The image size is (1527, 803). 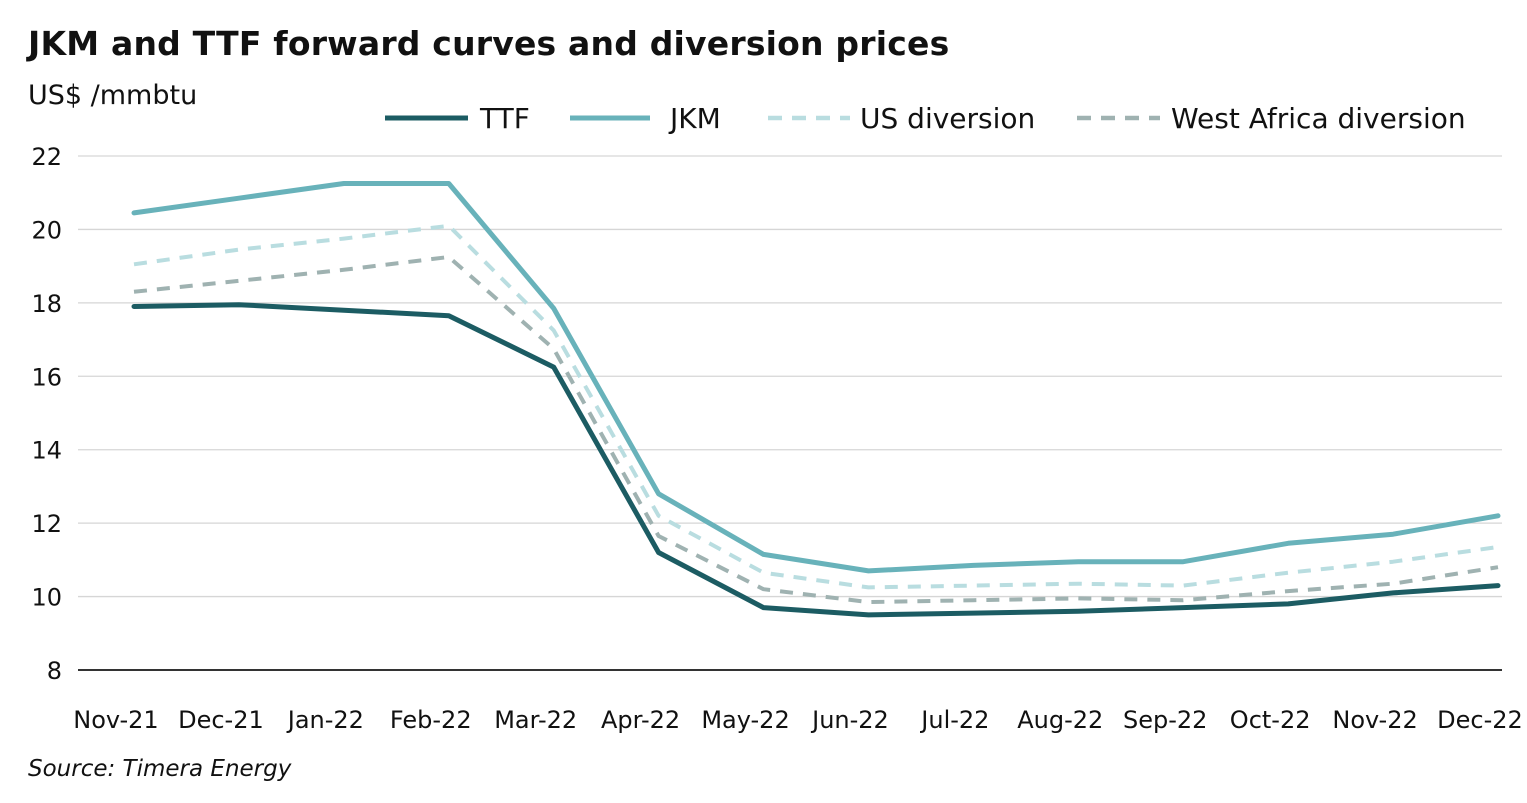 What do you see at coordinates (1480, 720) in the screenshot?
I see `x-tick-label: Dec-22` at bounding box center [1480, 720].